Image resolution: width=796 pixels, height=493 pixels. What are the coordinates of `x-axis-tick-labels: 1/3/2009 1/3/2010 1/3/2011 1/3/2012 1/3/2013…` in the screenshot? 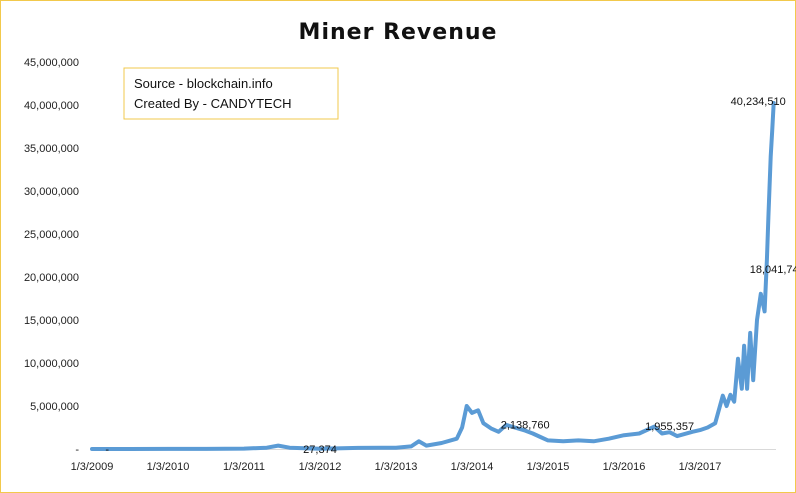 It's located at (396, 467).